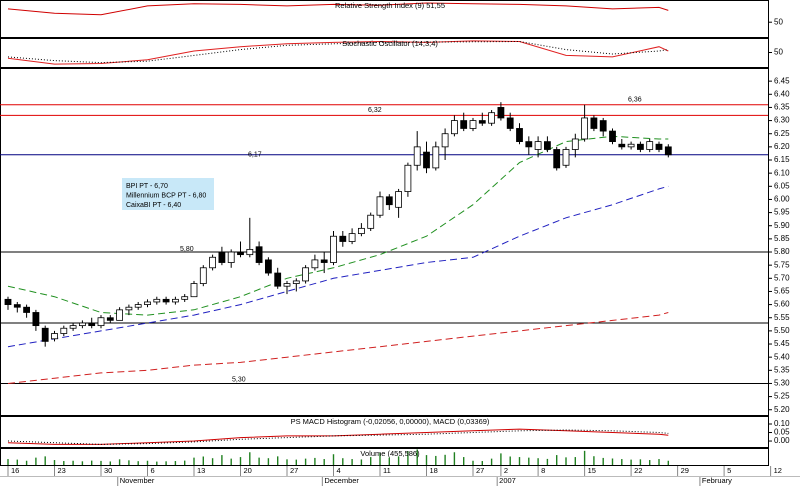  I want to click on x-tick-label: 2, so click(506, 470).